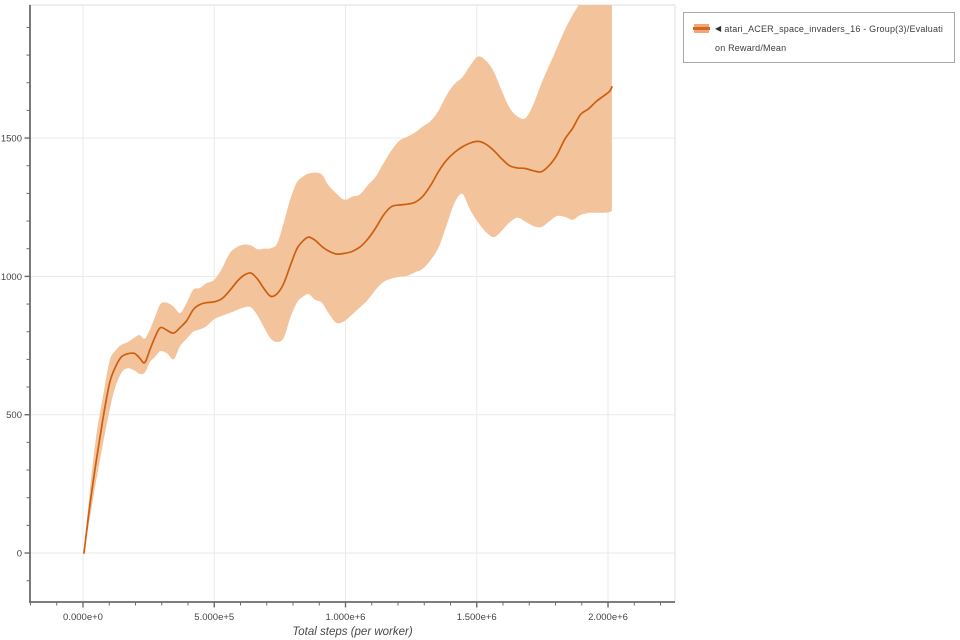 The height and width of the screenshot is (640, 960). I want to click on svg-text: 1500, so click(11, 139).